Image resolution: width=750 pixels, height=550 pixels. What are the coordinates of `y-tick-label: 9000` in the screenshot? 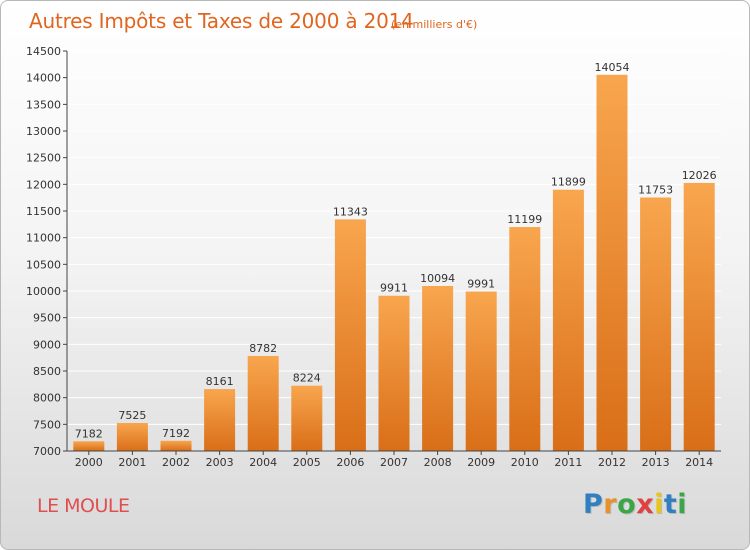 It's located at (47, 344).